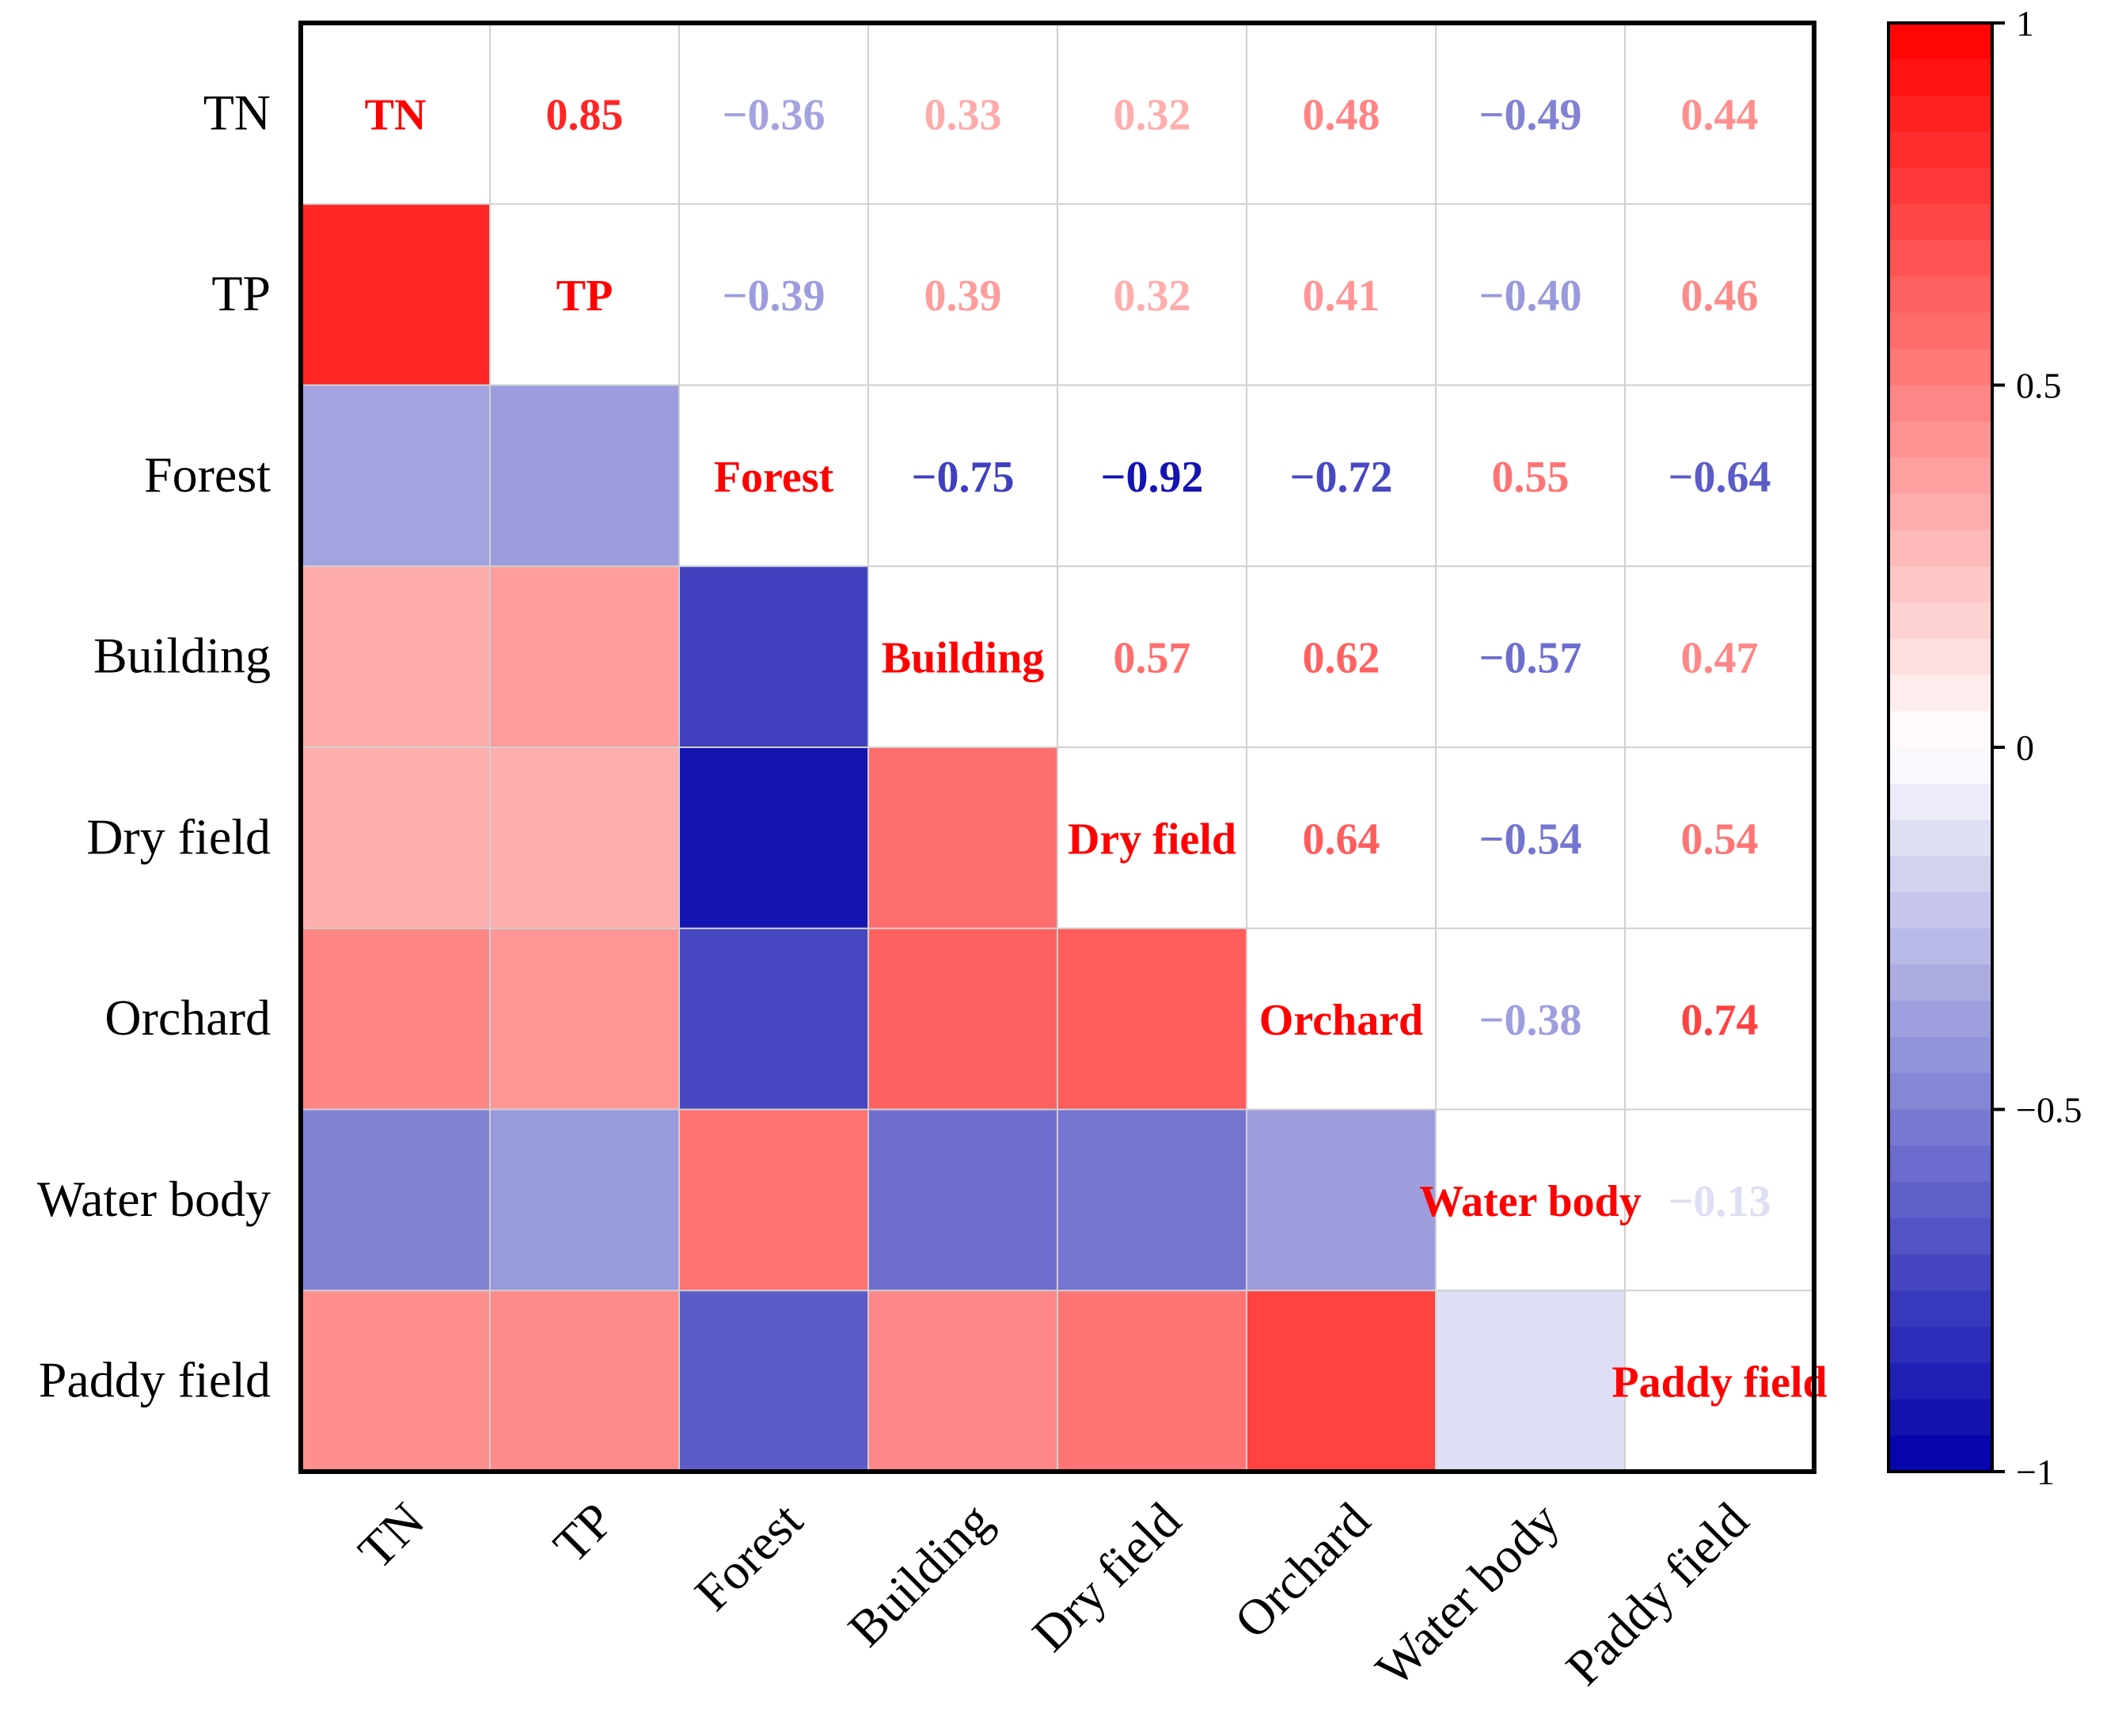 This screenshot has width=2122, height=1736. Describe the element at coordinates (2049, 1110) in the screenshot. I see `colorbar-tick-label: −0.5` at that location.